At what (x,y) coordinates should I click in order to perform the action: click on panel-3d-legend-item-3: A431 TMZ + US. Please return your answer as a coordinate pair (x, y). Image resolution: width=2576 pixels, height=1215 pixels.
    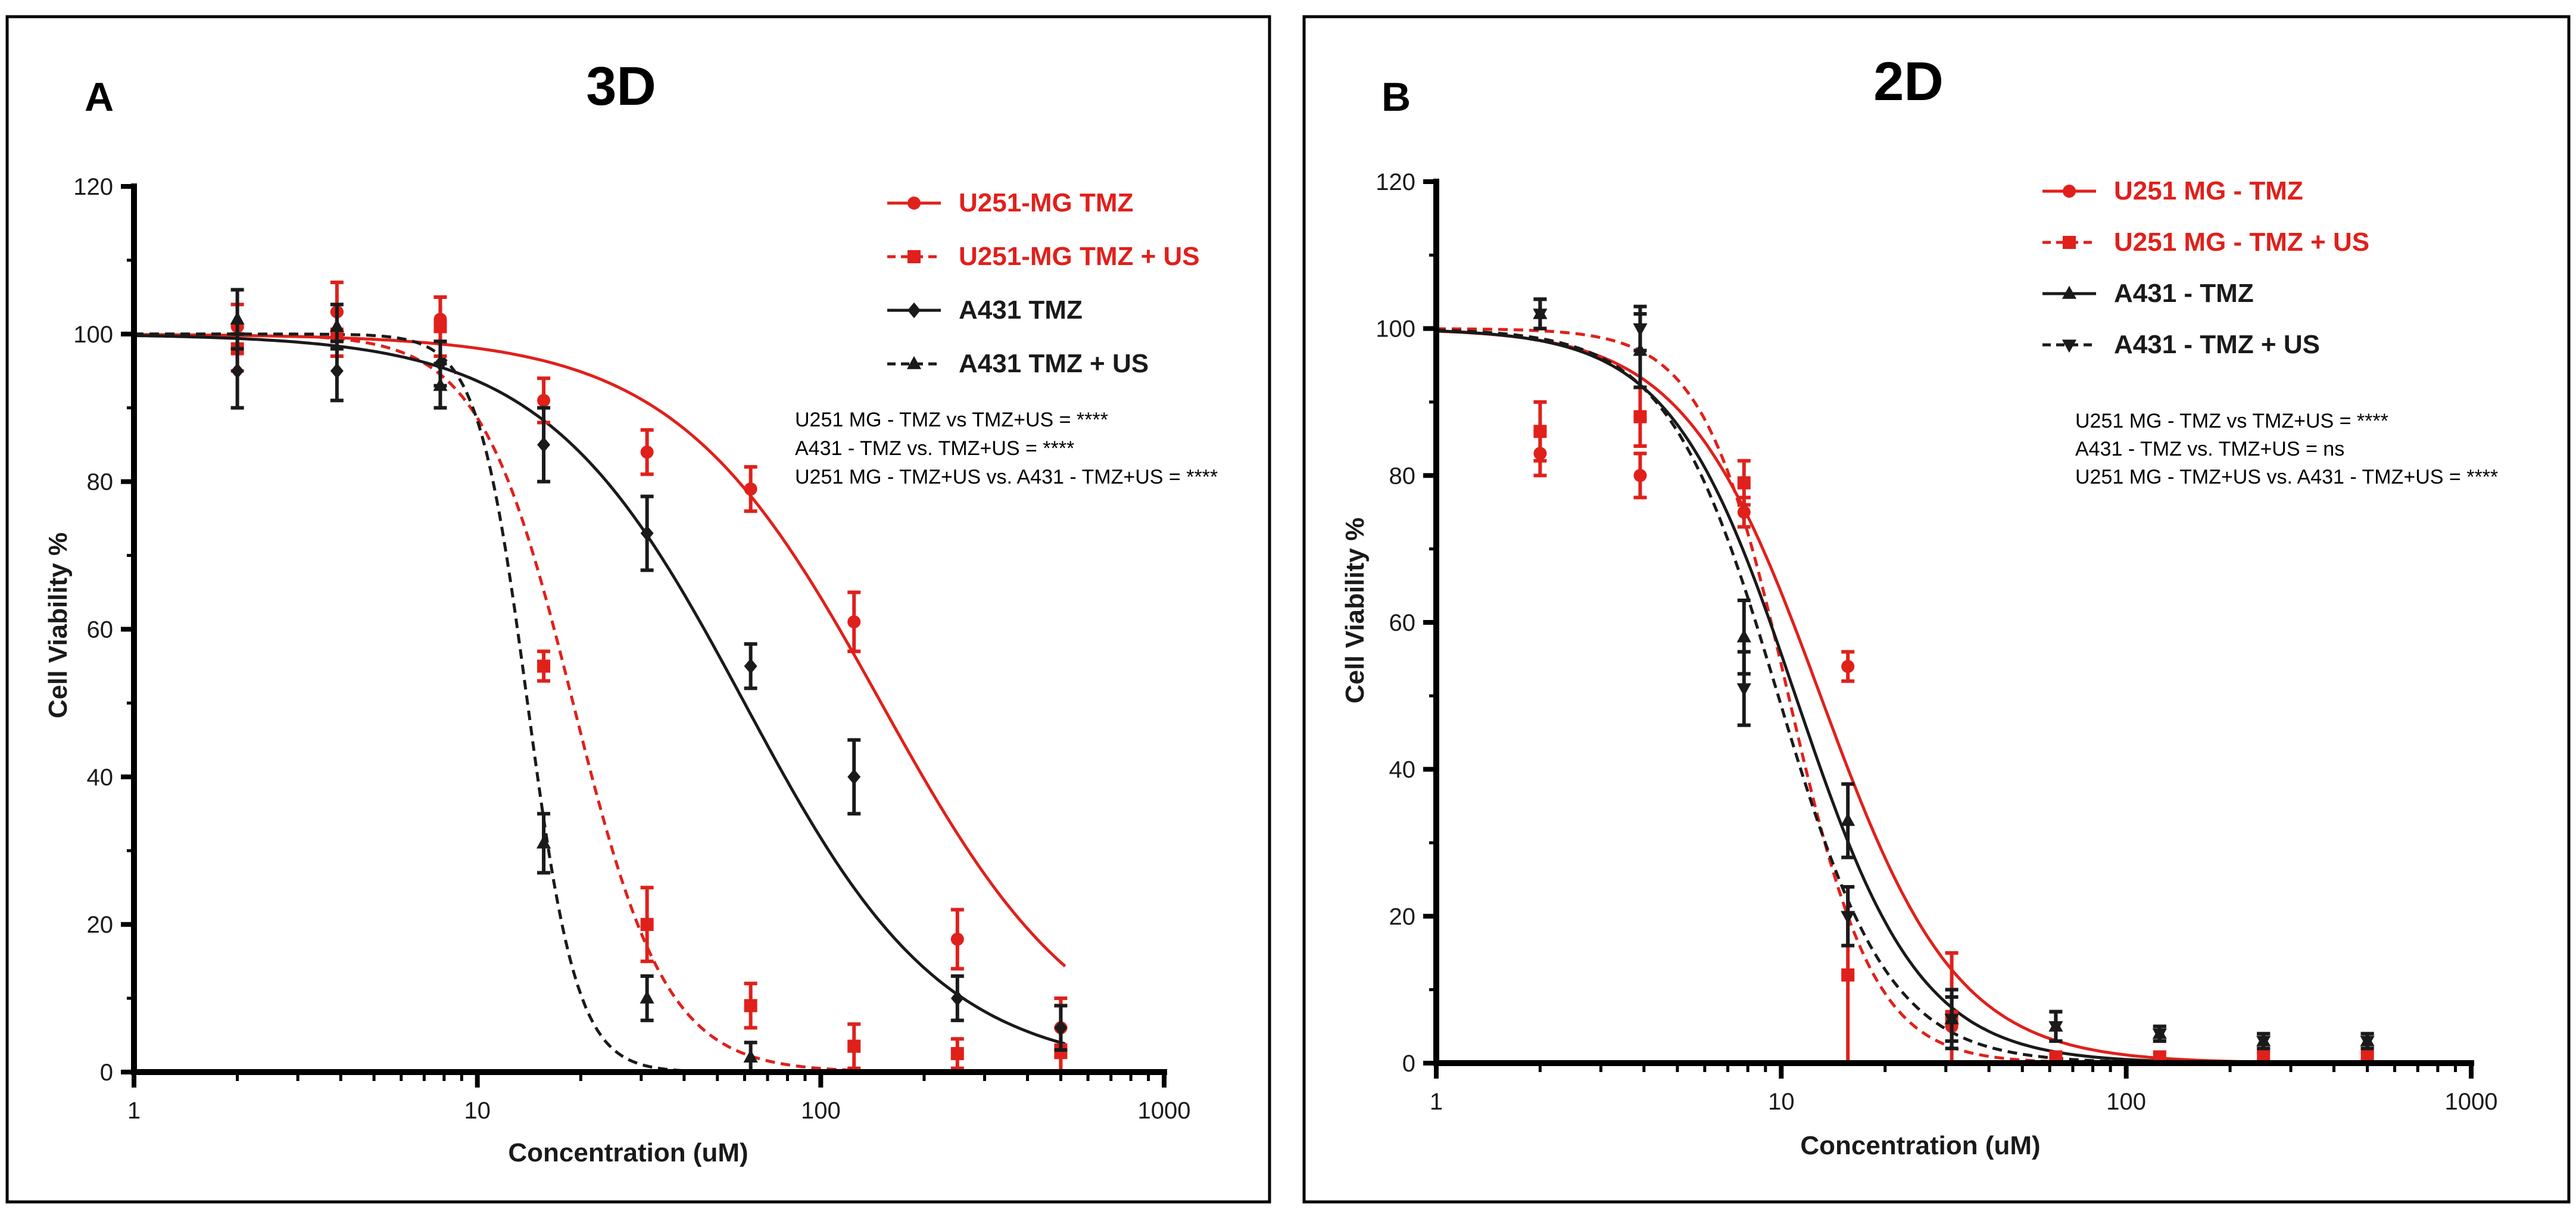
    Looking at the image, I should click on (1018, 363).